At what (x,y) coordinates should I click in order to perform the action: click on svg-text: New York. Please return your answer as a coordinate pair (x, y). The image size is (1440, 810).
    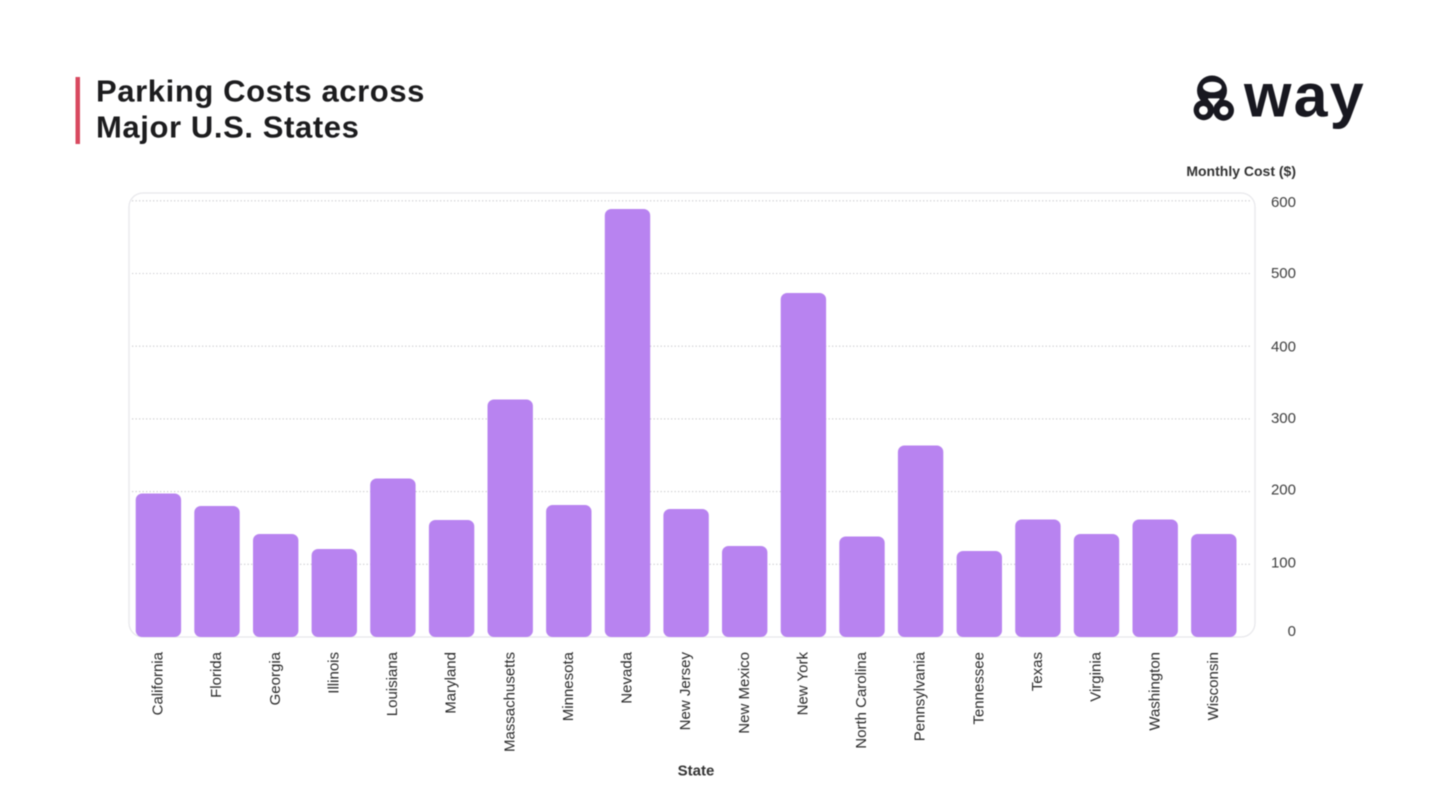
    Looking at the image, I should click on (803, 684).